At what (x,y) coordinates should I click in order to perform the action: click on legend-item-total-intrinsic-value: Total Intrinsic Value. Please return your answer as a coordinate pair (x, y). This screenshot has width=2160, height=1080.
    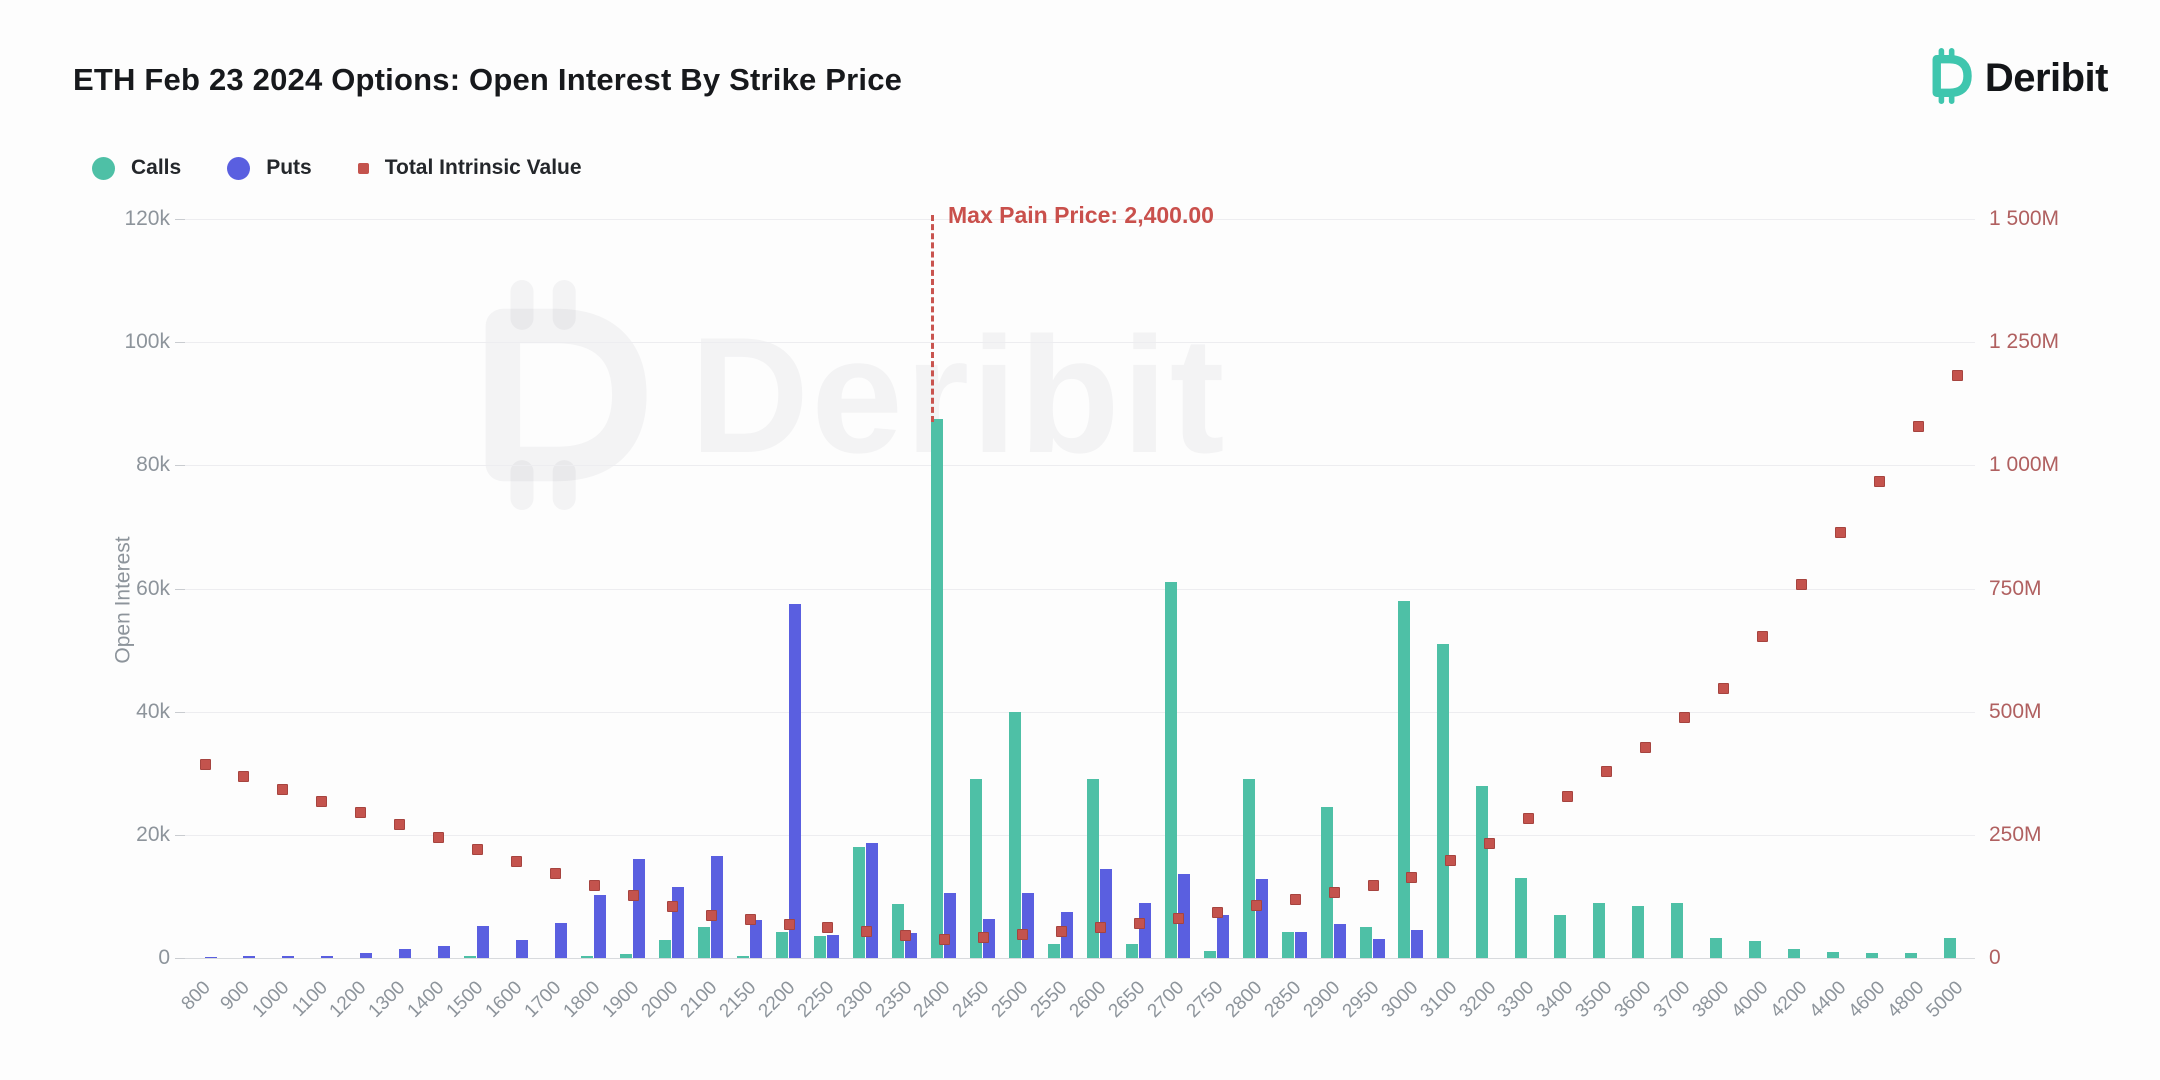
    Looking at the image, I should click on (469, 168).